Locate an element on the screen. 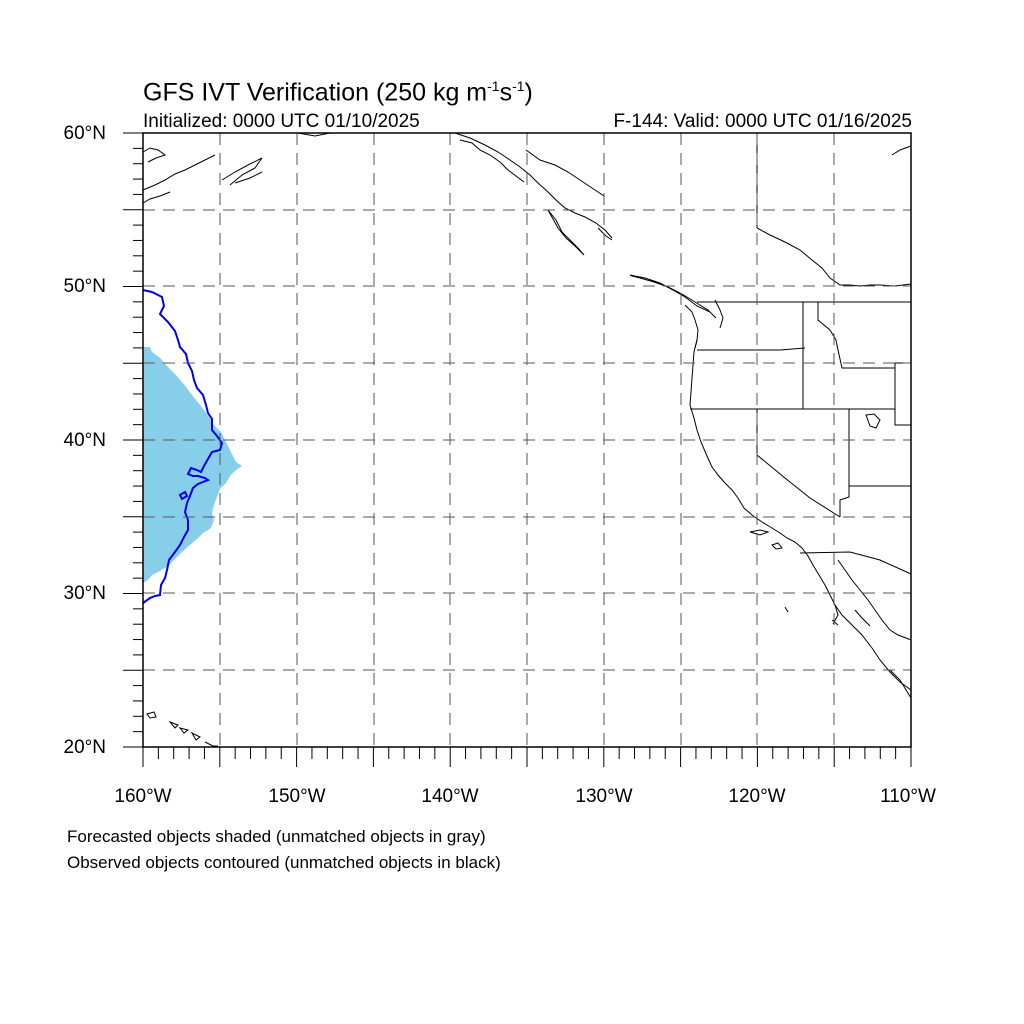  lon-label-140w: 140°W is located at coordinates (450, 796).